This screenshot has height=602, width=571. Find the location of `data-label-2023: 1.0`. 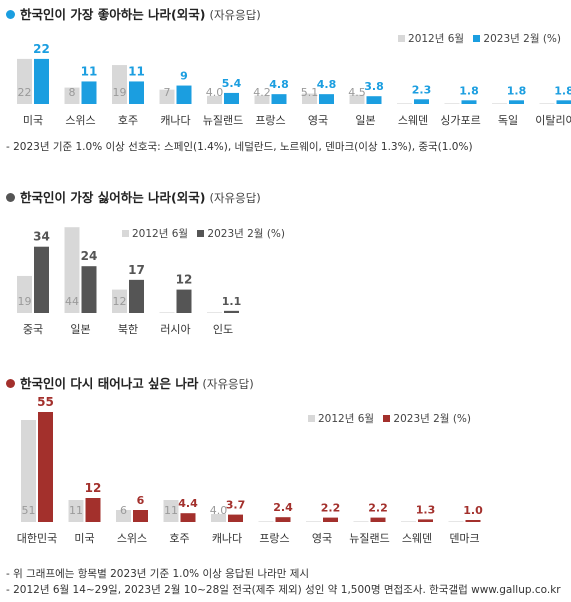

data-label-2023: 1.0 is located at coordinates (473, 510).